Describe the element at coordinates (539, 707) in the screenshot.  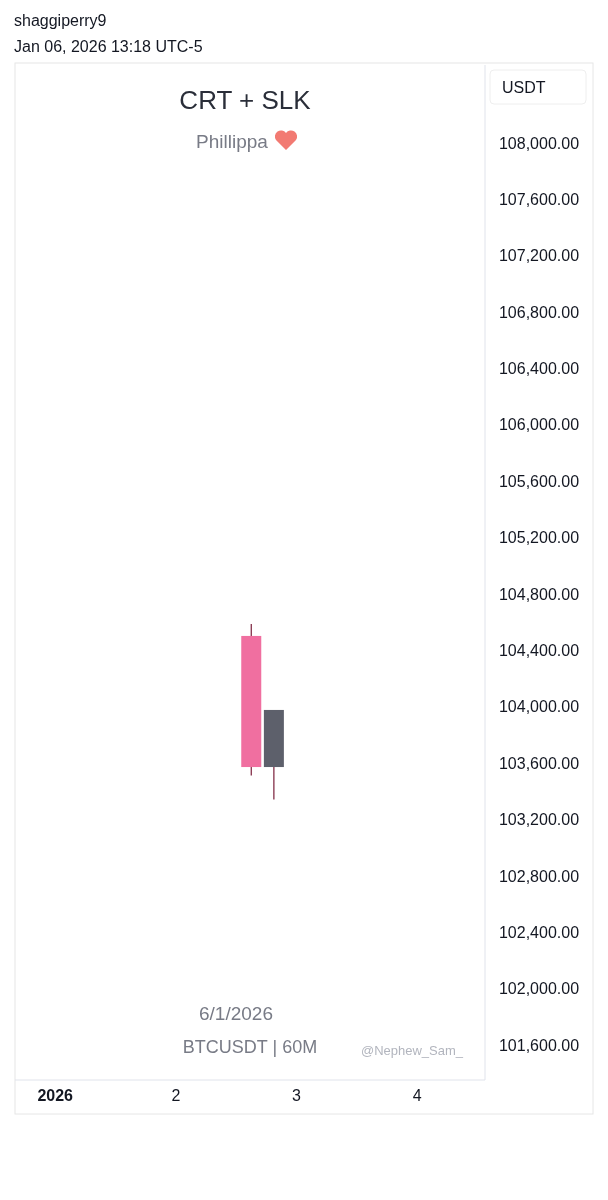
I see `y-tick-label: 104,000.00` at that location.